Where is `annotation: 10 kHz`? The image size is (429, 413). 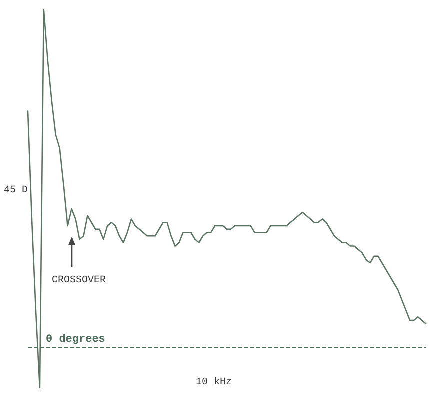 annotation: 10 kHz is located at coordinates (214, 382).